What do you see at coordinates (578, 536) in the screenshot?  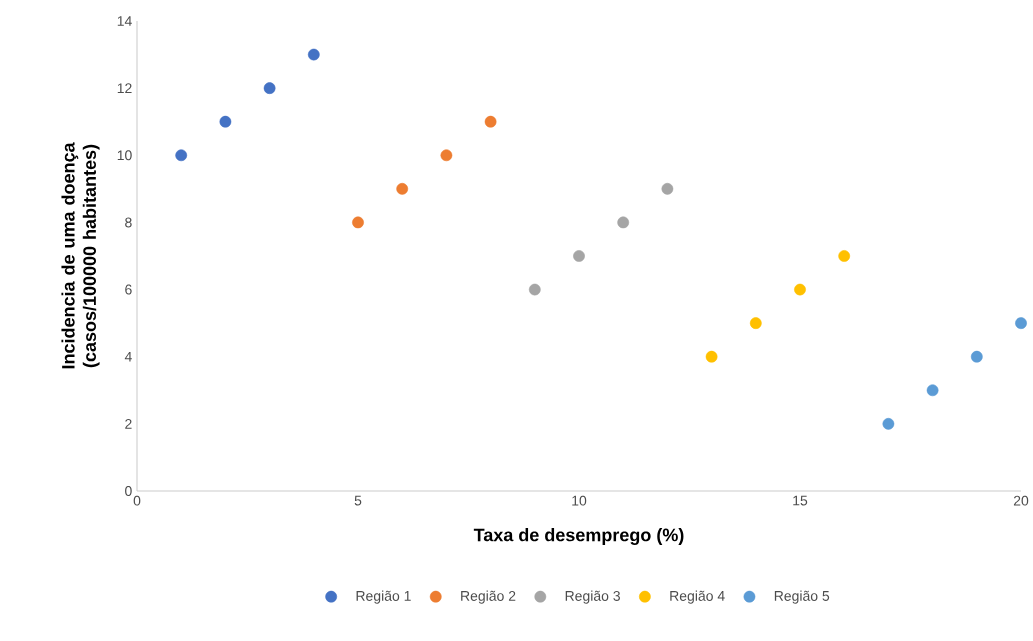 I see `x-axis-title: Taxa de desemprego (%)` at bounding box center [578, 536].